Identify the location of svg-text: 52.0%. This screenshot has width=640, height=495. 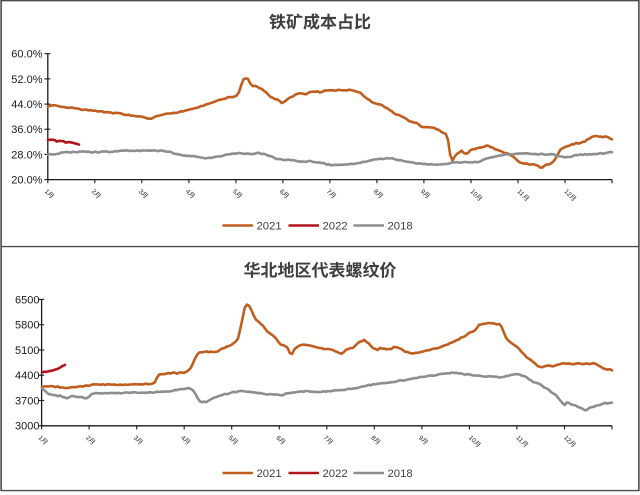
(26, 80).